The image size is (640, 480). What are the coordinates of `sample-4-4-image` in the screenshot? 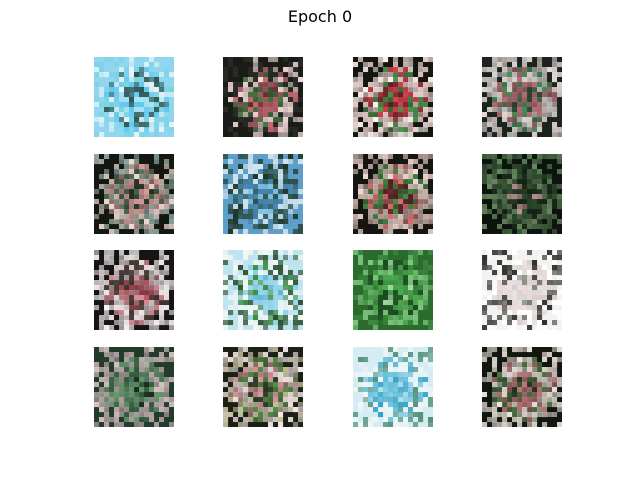 It's located at (522, 387).